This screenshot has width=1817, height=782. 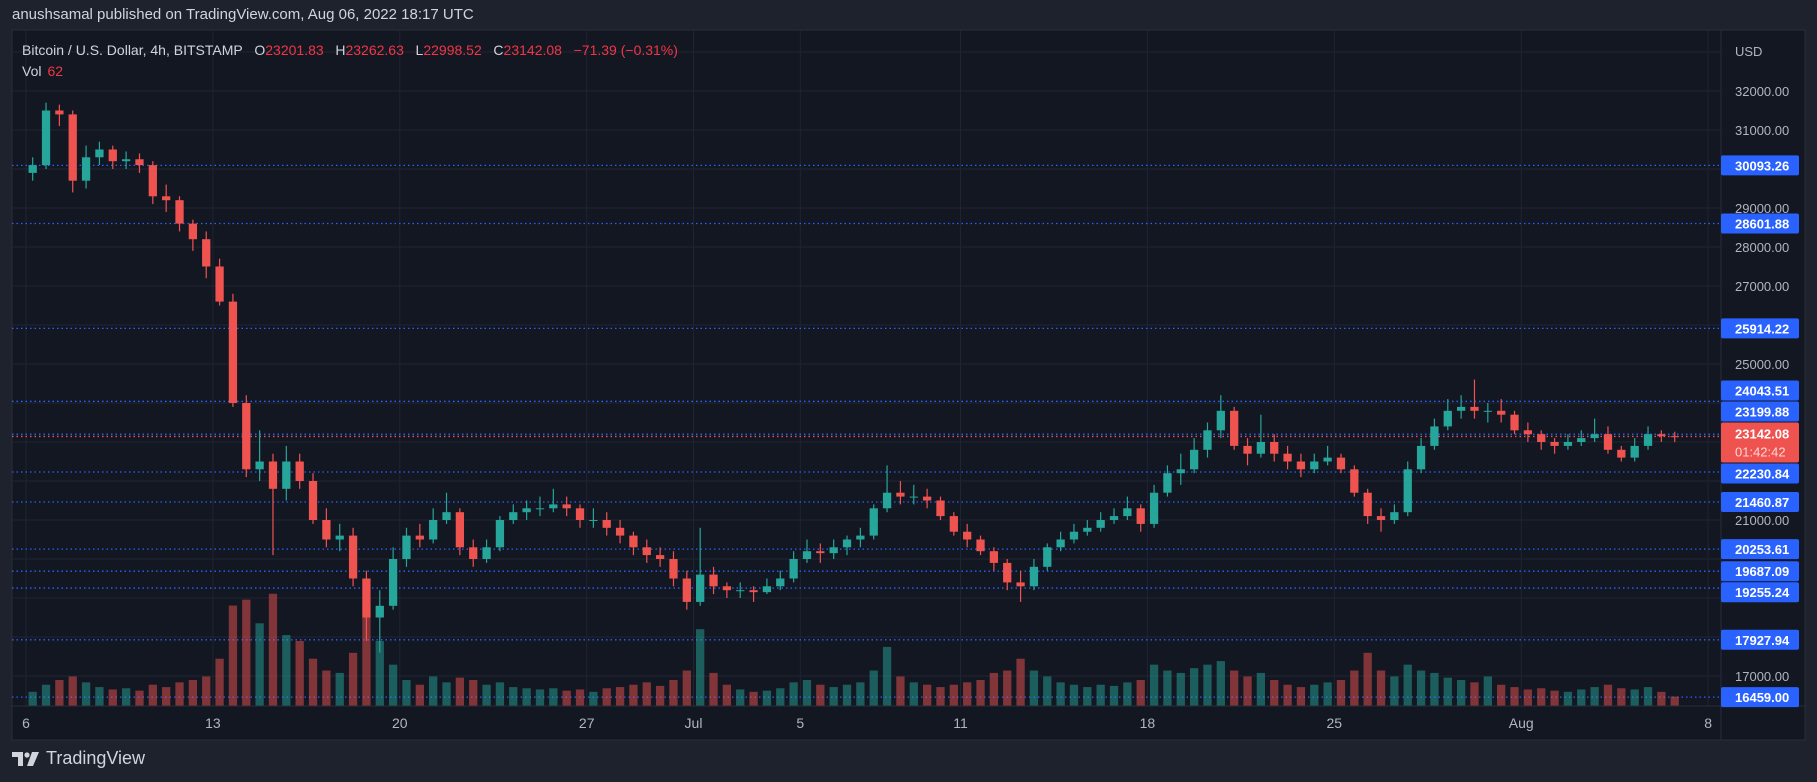 What do you see at coordinates (867, 723) in the screenshot?
I see `time-axis: 6 13 20 27 Jul 5 11 18 25 Aug 8` at bounding box center [867, 723].